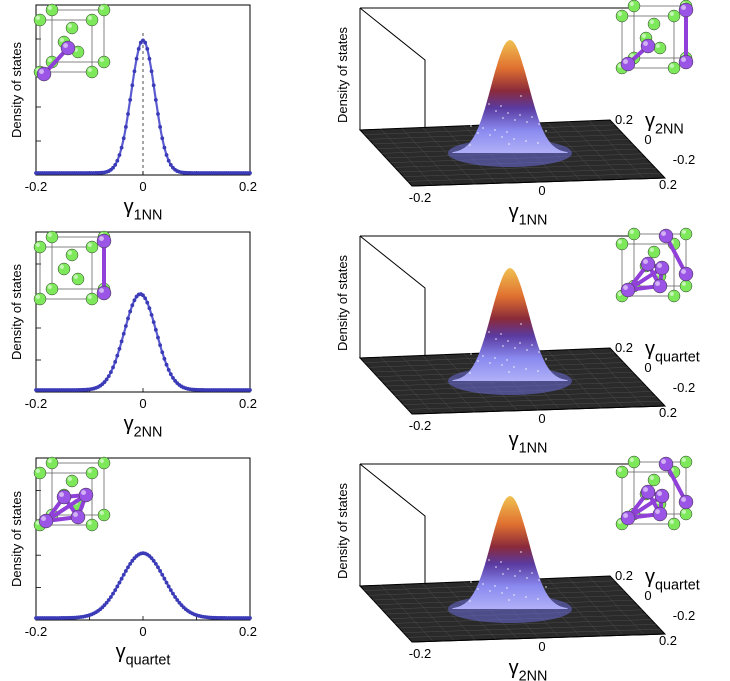  I want to click on inset-crystal-quartet, so click(72, 494).